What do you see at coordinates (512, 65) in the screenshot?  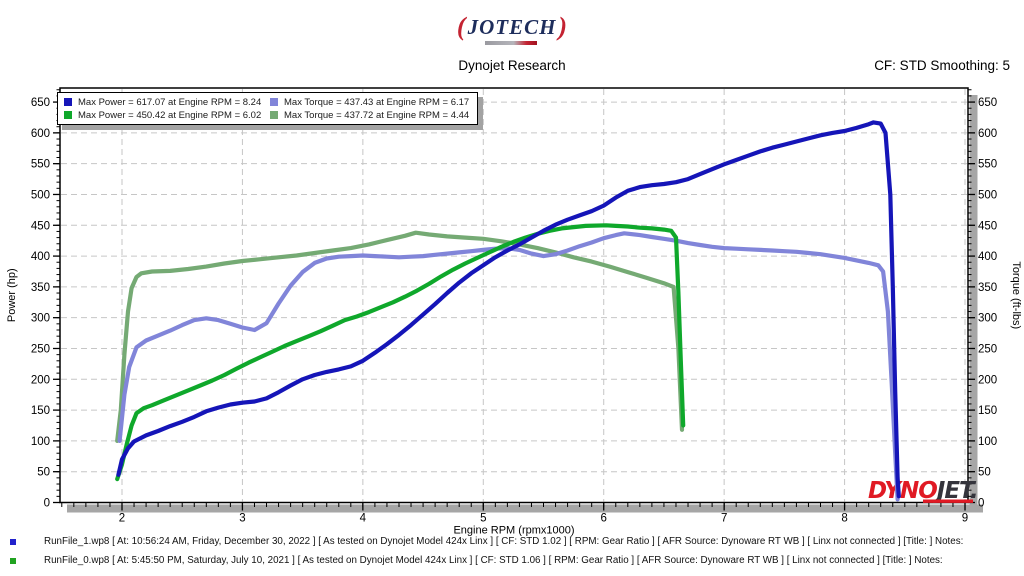 I see `report-title: Dynojet Research` at bounding box center [512, 65].